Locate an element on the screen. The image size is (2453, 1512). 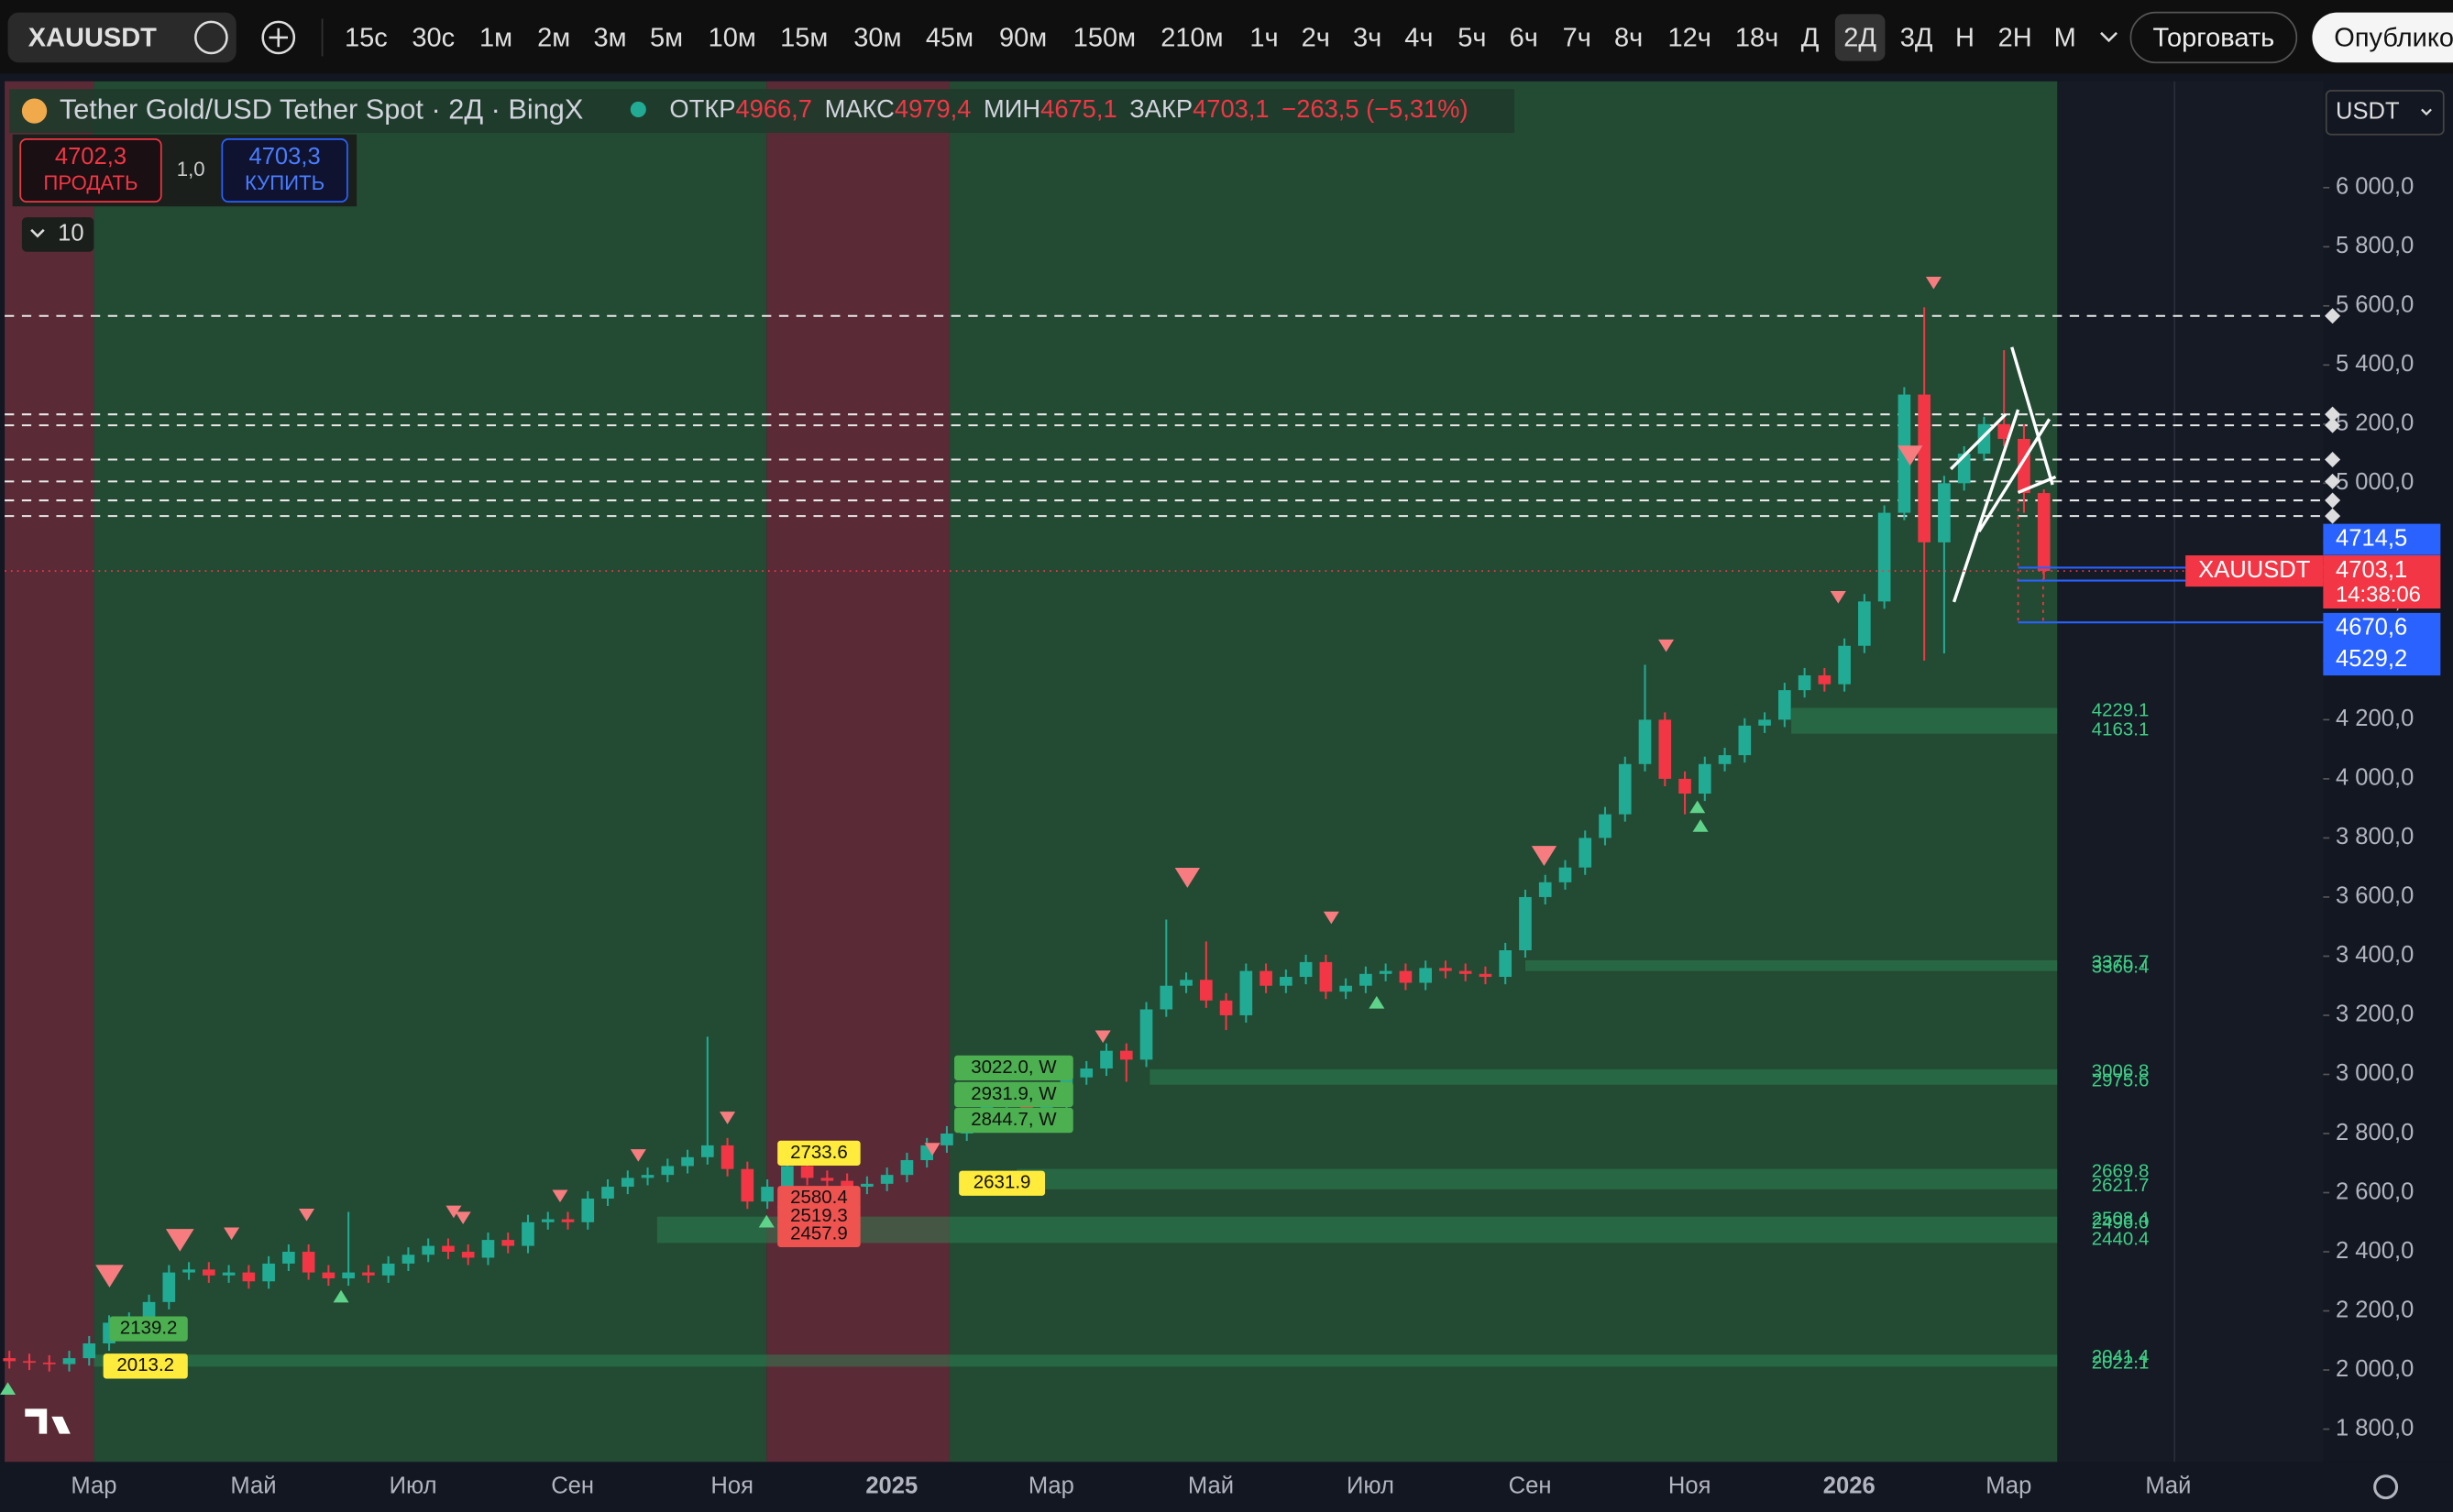
interval: 2Н is located at coordinates (2015, 37).